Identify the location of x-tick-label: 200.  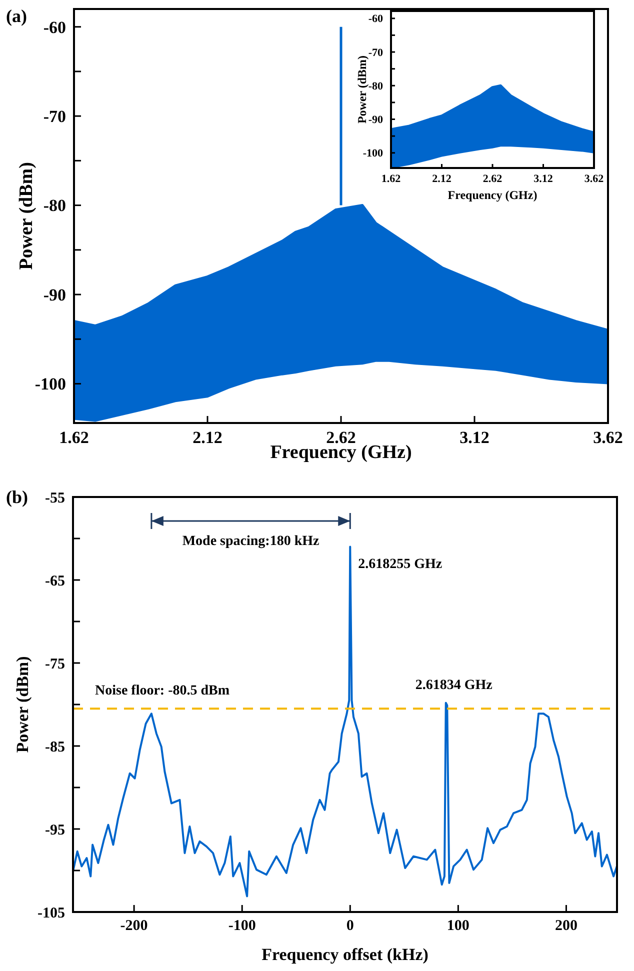
(566, 926).